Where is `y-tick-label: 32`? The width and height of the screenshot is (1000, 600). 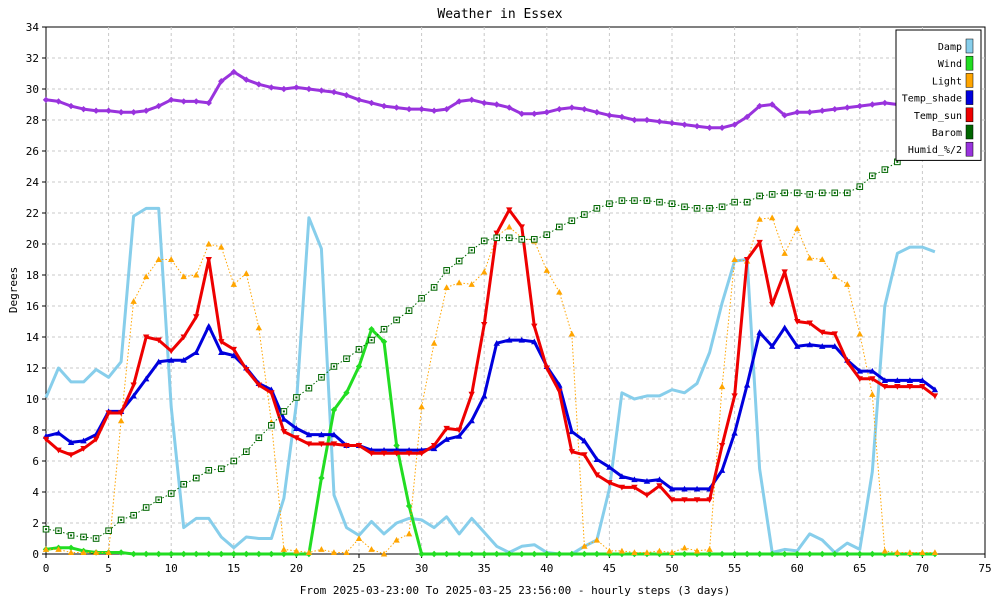 y-tick-label: 32 is located at coordinates (32, 58).